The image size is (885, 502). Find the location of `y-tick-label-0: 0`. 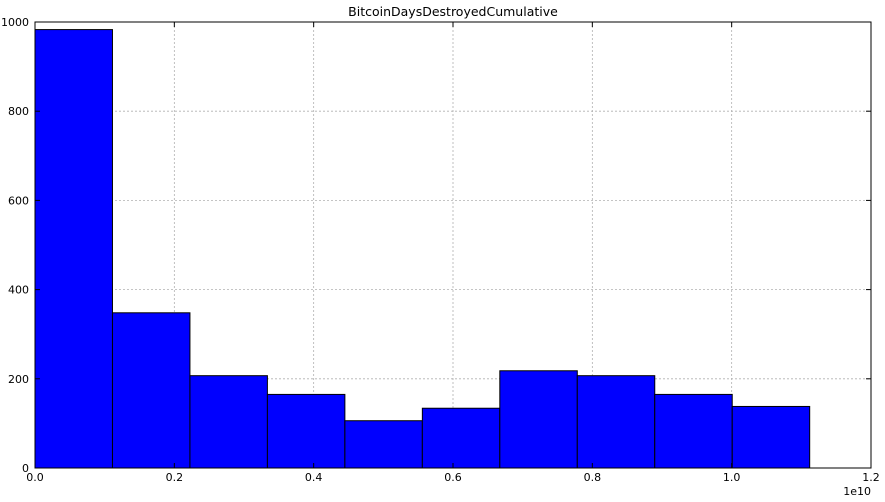

y-tick-label-0: 0 is located at coordinates (25, 468).